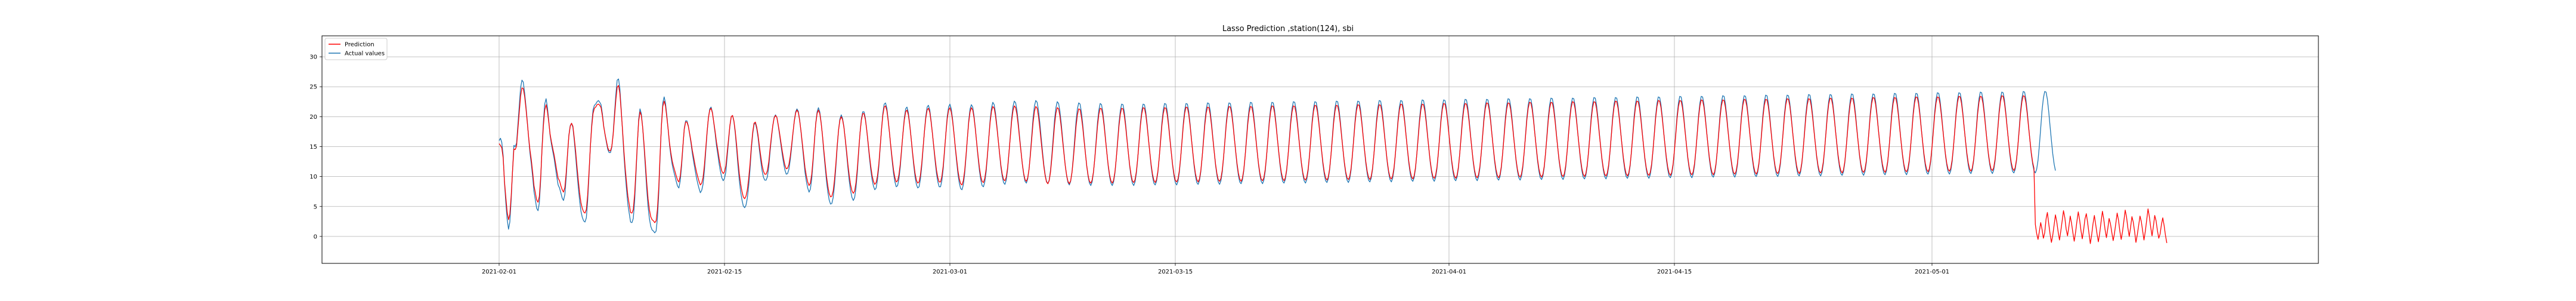 This screenshot has width=2576, height=301. I want to click on y-tick-label: 10, so click(313, 177).